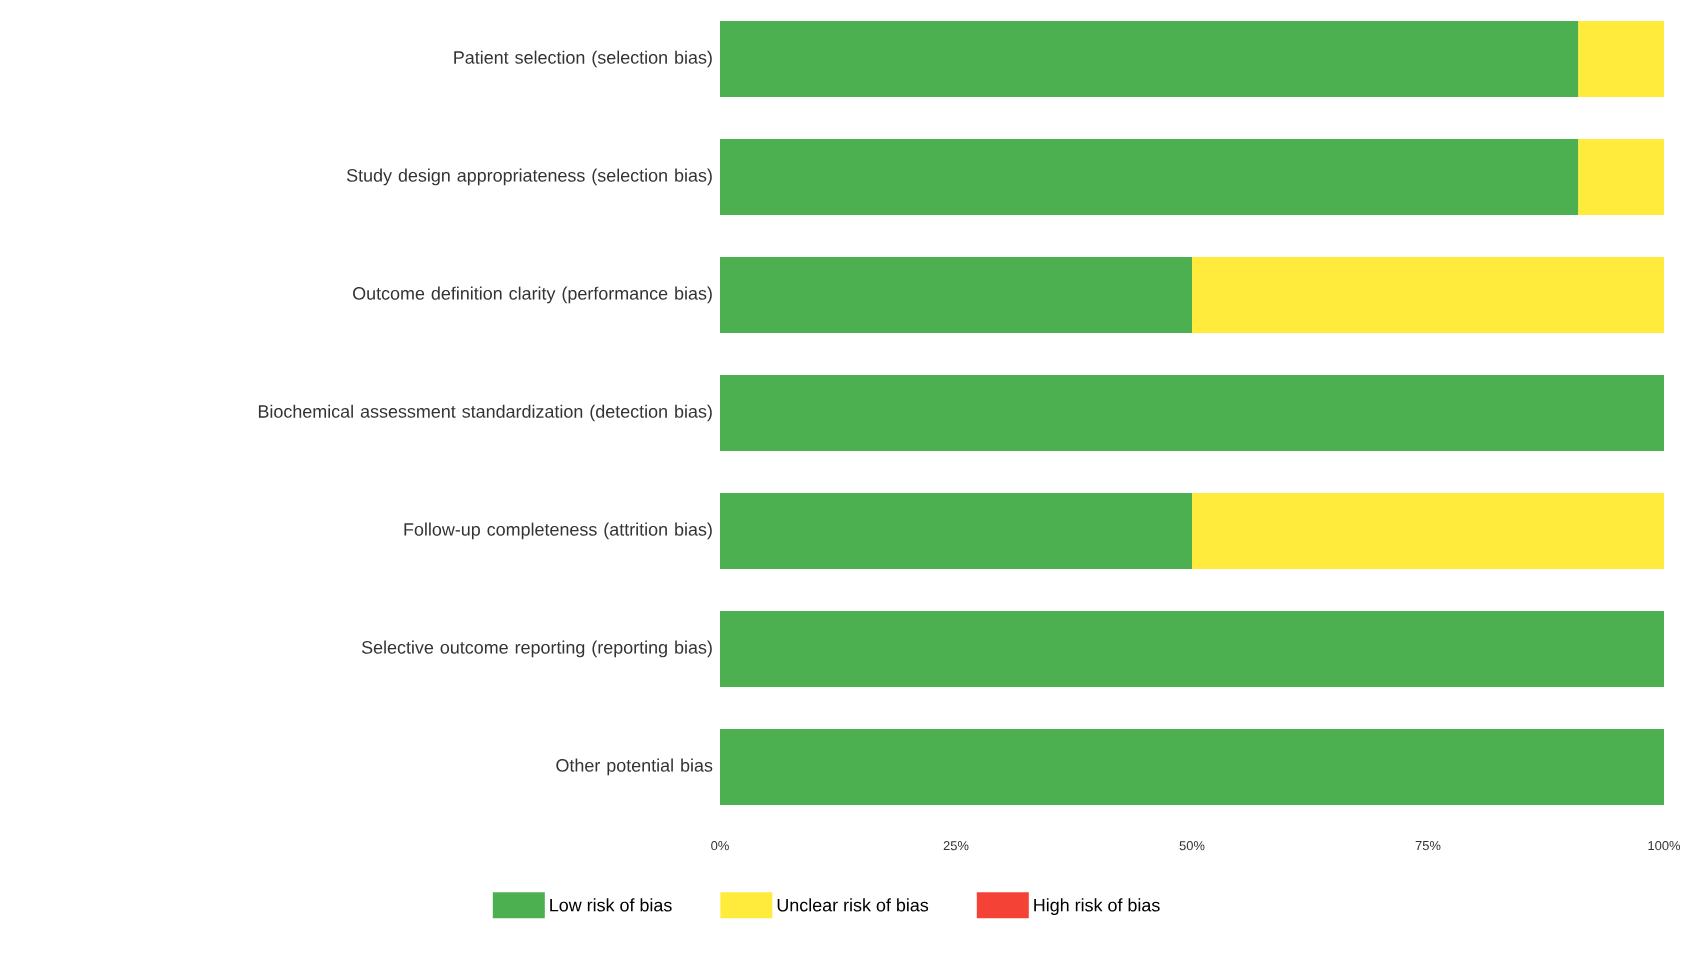 The height and width of the screenshot is (960, 1698). What do you see at coordinates (611, 905) in the screenshot?
I see `legend-label: Low risk of bias` at bounding box center [611, 905].